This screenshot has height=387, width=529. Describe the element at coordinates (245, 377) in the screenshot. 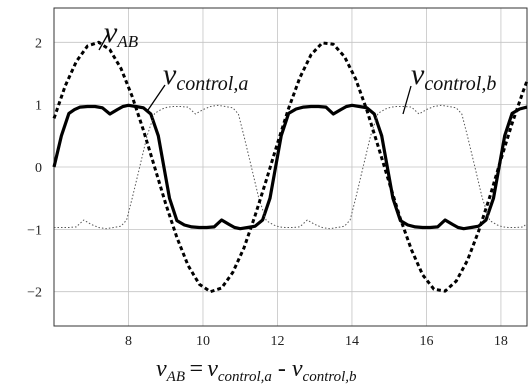

I see `xlabel-t1-sub: control,a` at that location.